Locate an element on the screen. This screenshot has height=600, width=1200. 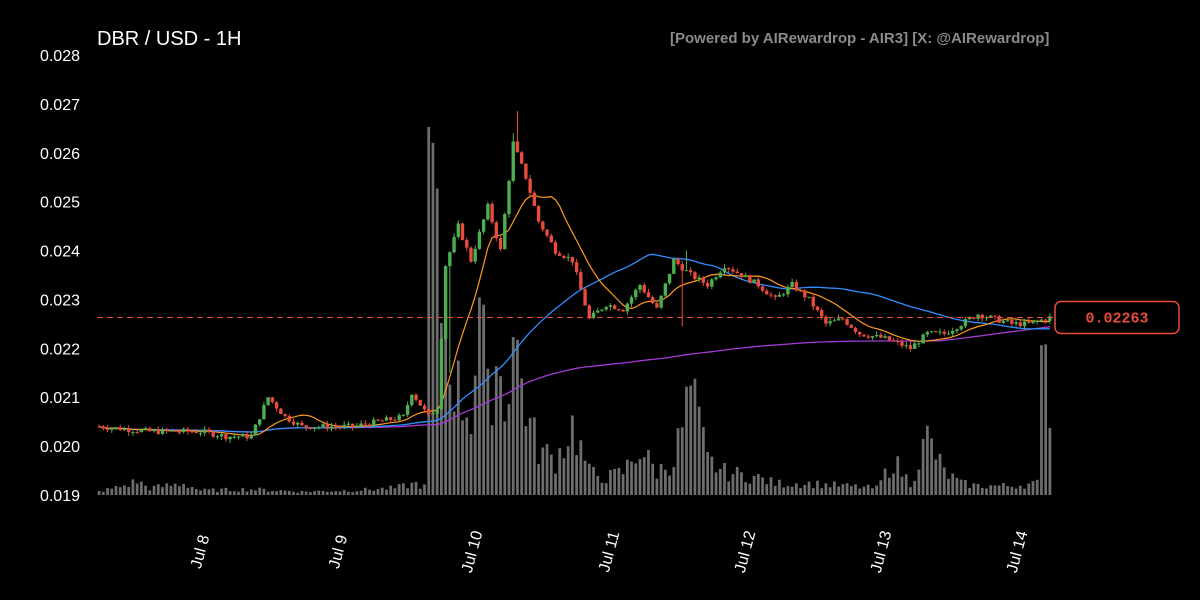
x-tick-label: Jul 9 is located at coordinates (338, 551).